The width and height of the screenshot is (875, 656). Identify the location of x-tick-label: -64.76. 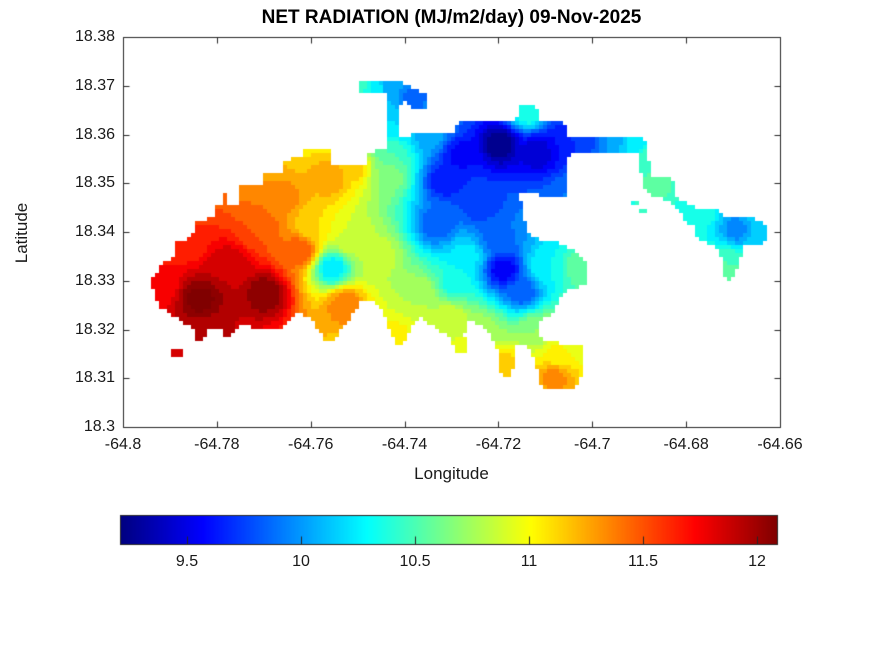
(311, 444).